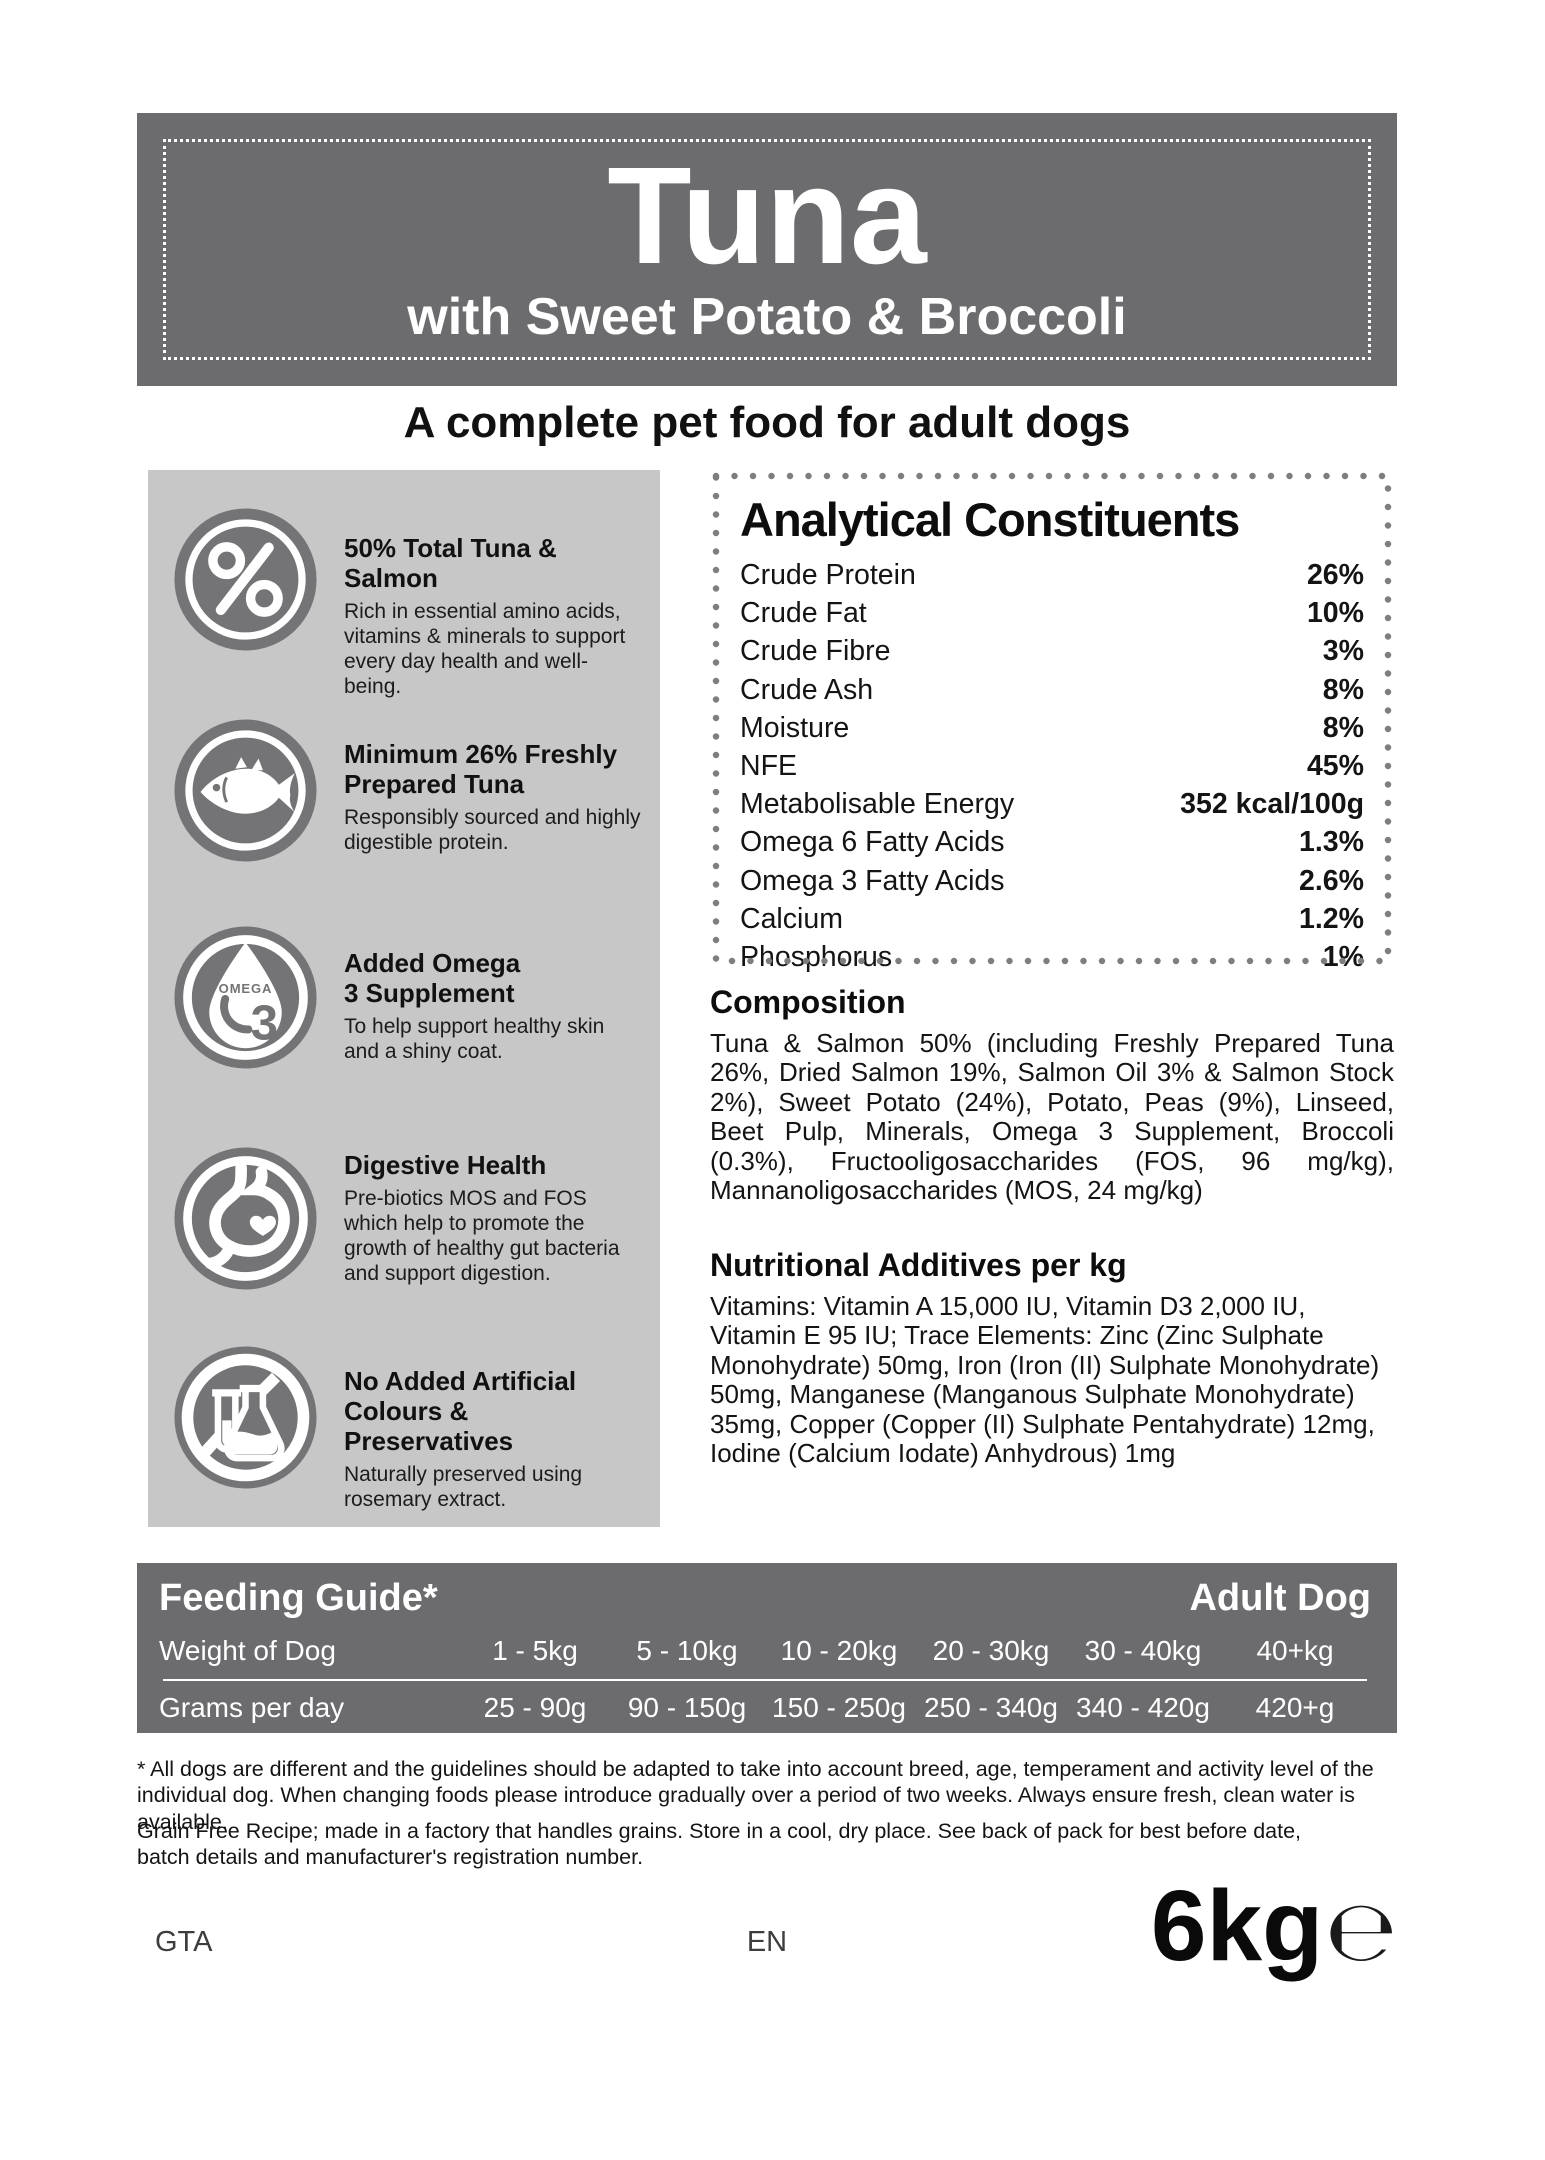 The image size is (1545, 2160). I want to click on weight-cell: 5 - 10kg, so click(687, 1650).